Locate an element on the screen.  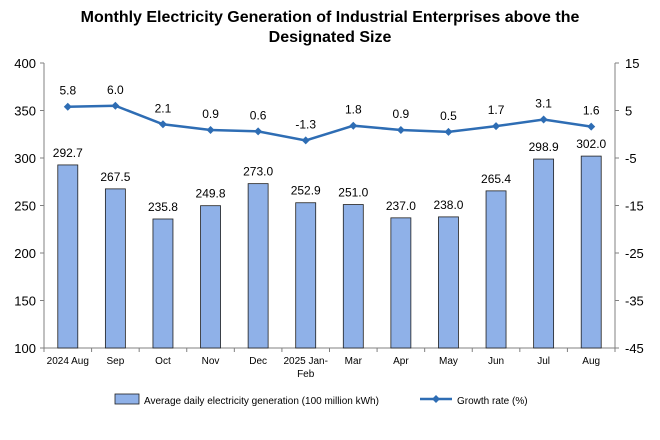
bar-value-label: 252.9 is located at coordinates (306, 191).